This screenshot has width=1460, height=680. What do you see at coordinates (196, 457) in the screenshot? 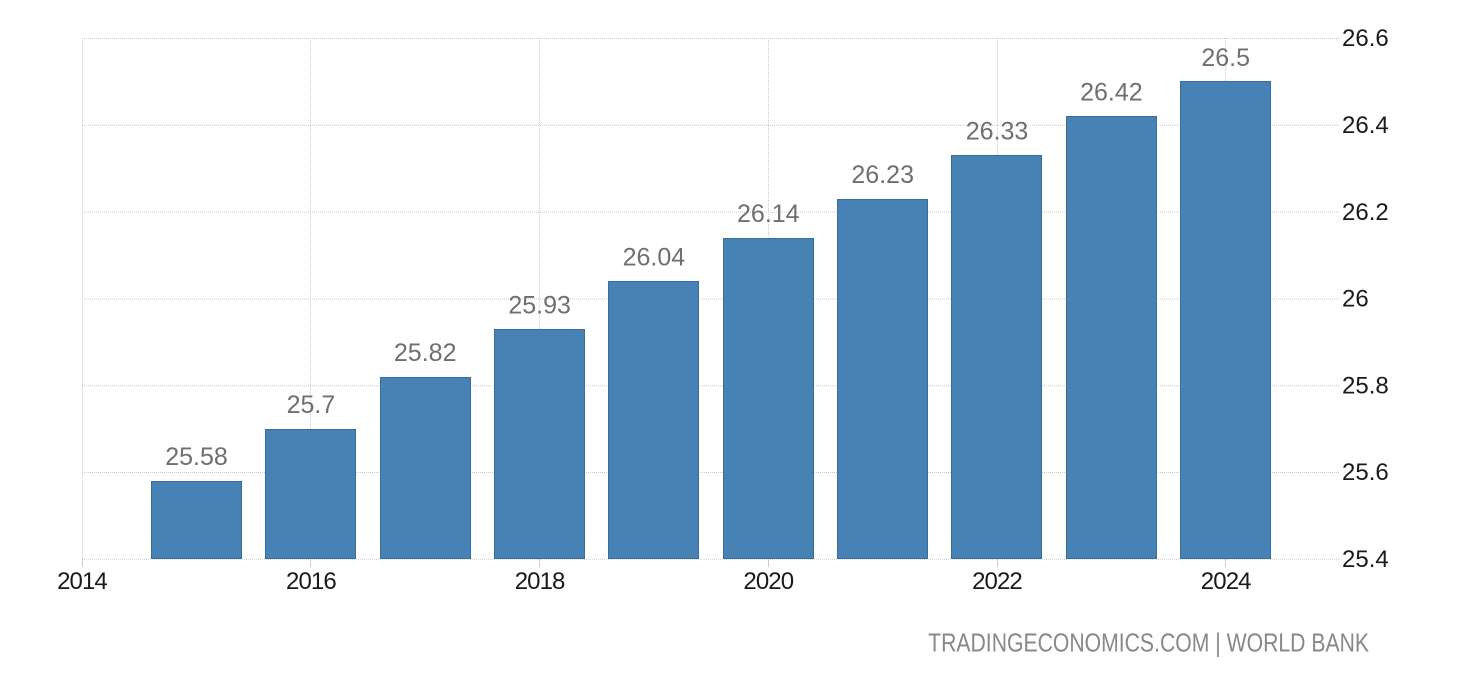
I see `svg-text: 25.58` at bounding box center [196, 457].